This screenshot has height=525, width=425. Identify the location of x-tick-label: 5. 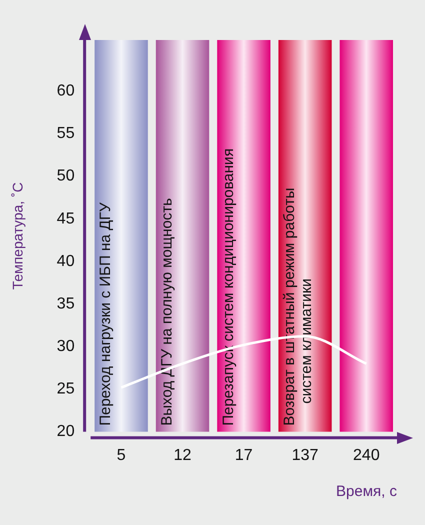
(121, 455).